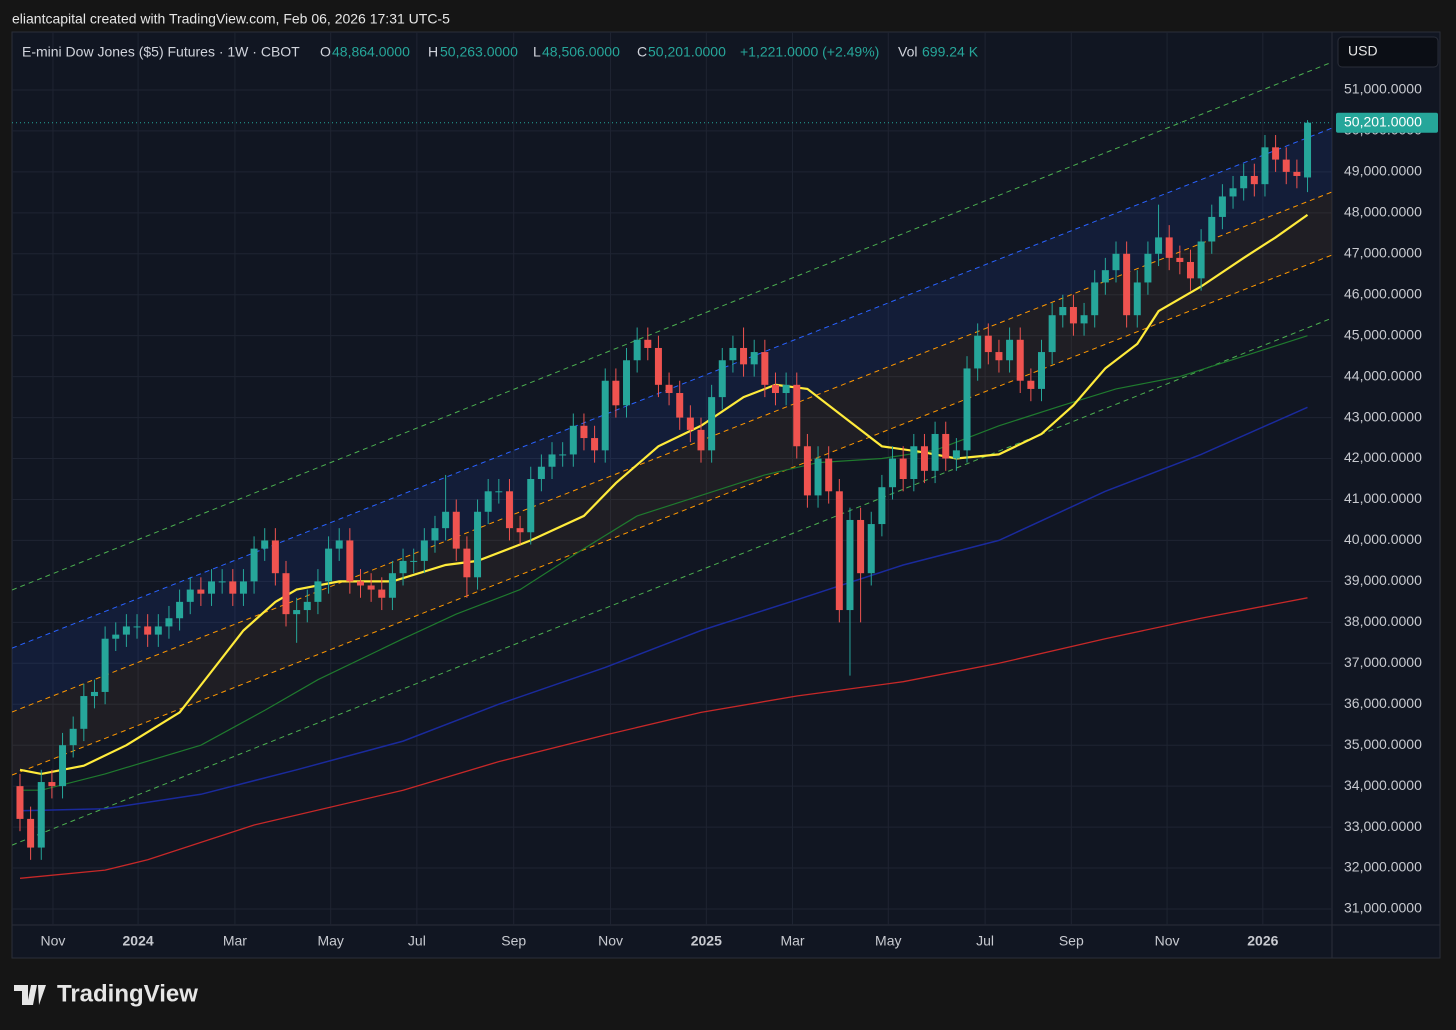 This screenshot has height=1030, width=1456. Describe the element at coordinates (417, 941) in the screenshot. I see `x-tick-label: Jul` at that location.